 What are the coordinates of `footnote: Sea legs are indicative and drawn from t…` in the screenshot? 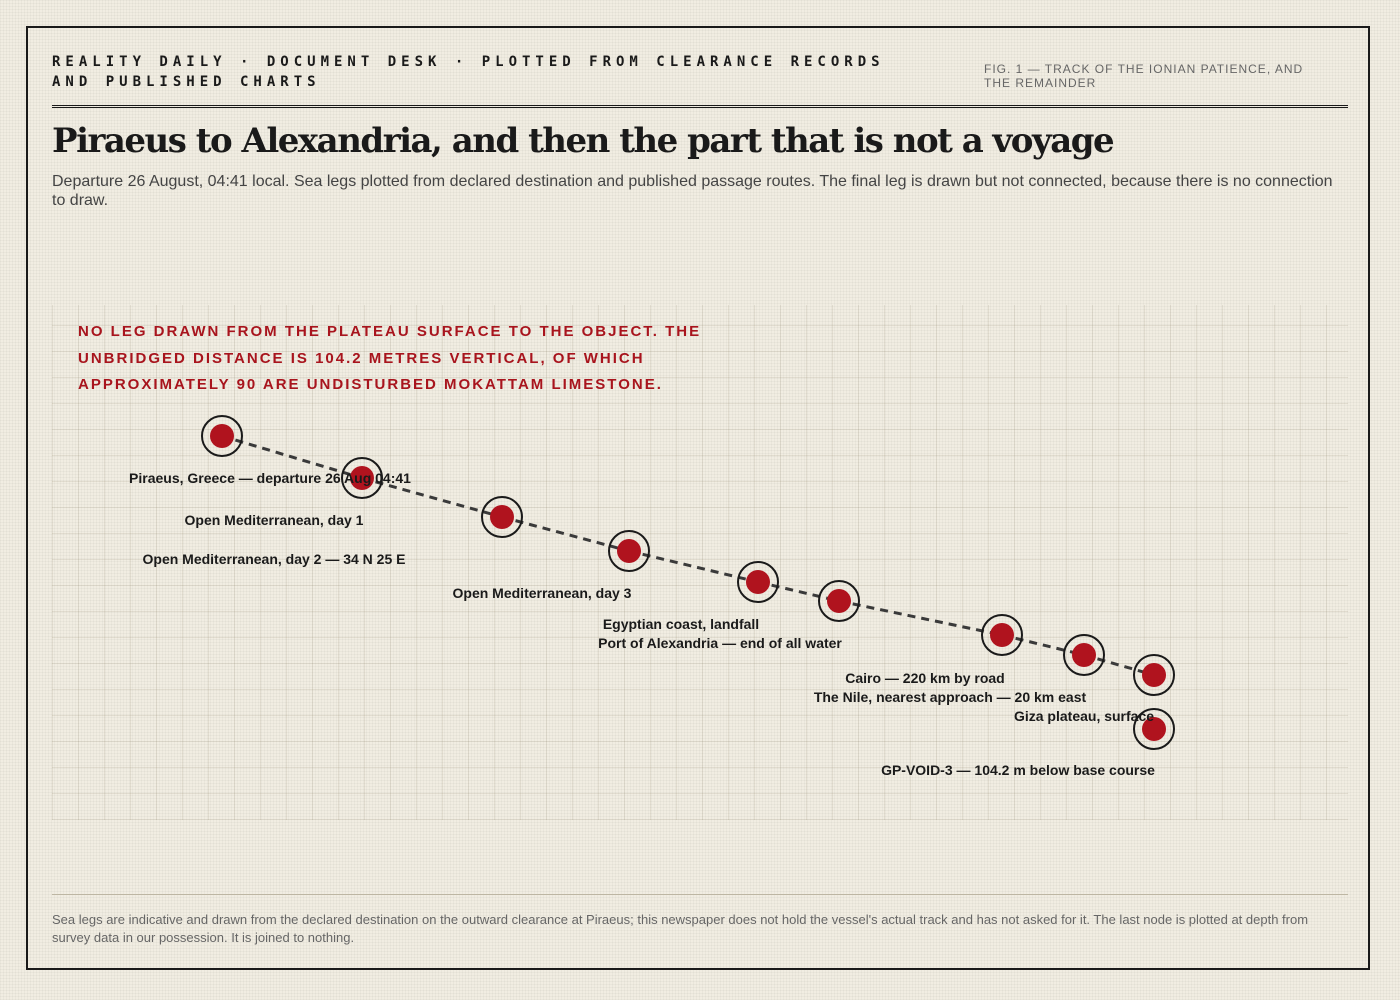 It's located at (680, 928).